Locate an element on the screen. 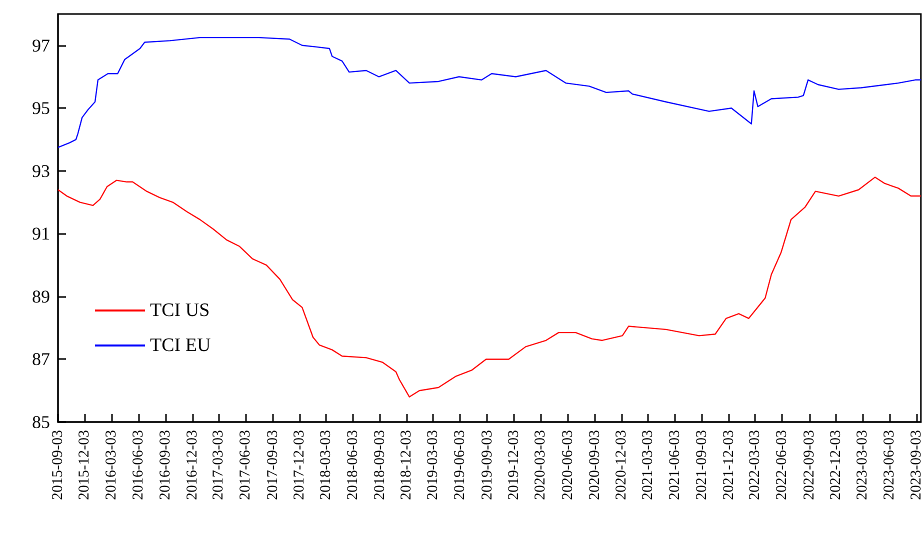 The image size is (924, 542). x-tick-label: 2017-03-03 is located at coordinates (218, 465).